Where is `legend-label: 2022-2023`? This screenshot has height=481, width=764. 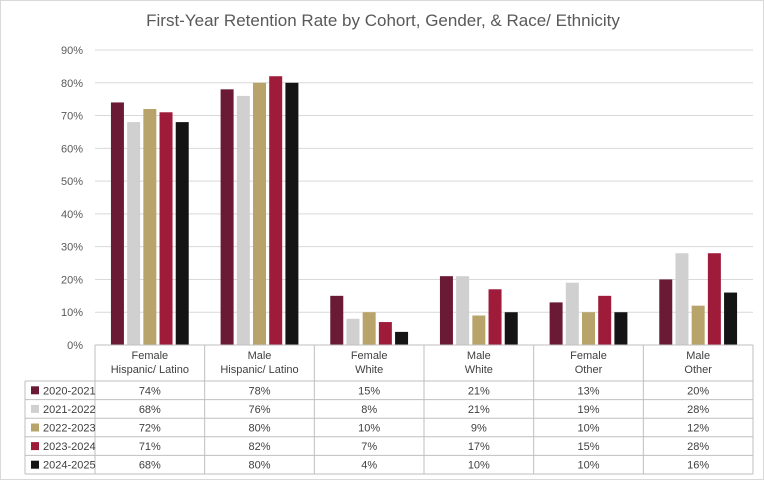
legend-label: 2022-2023 is located at coordinates (69, 429).